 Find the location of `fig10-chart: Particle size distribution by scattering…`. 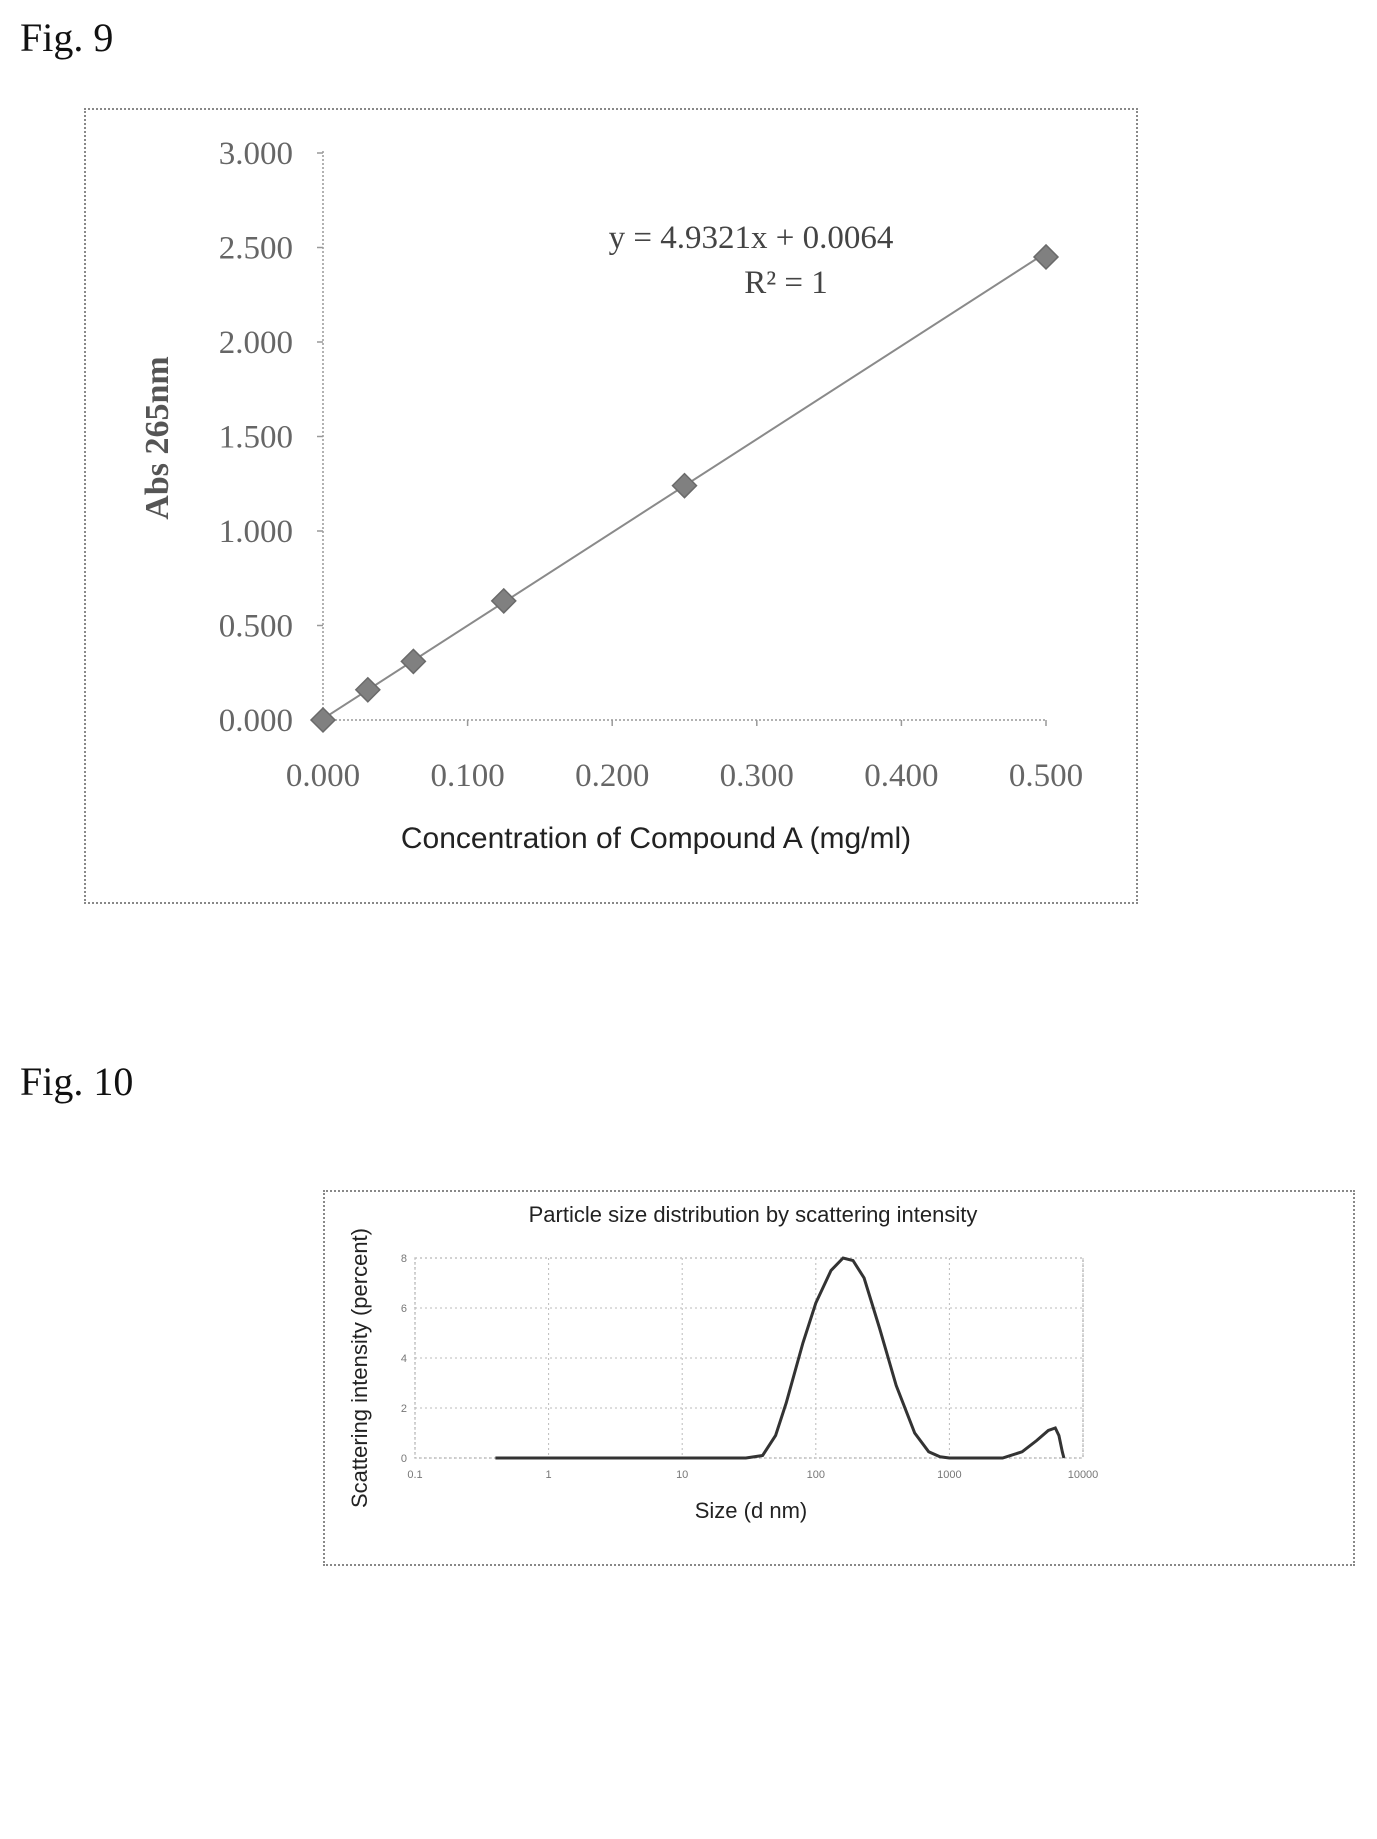

fig10-chart: Particle size distribution by scattering… is located at coordinates (723, 1362).